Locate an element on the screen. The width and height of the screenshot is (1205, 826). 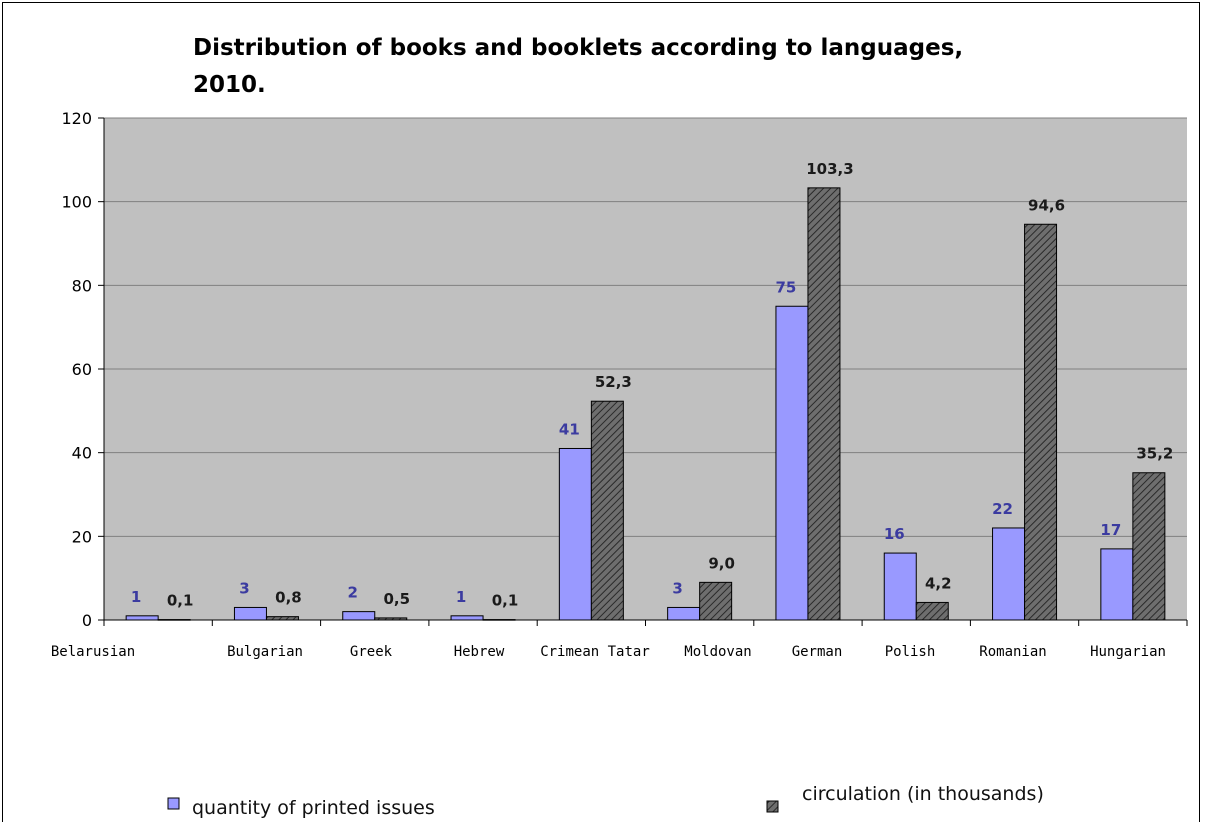
x-tick-label: Belarusian is located at coordinates (93, 652).